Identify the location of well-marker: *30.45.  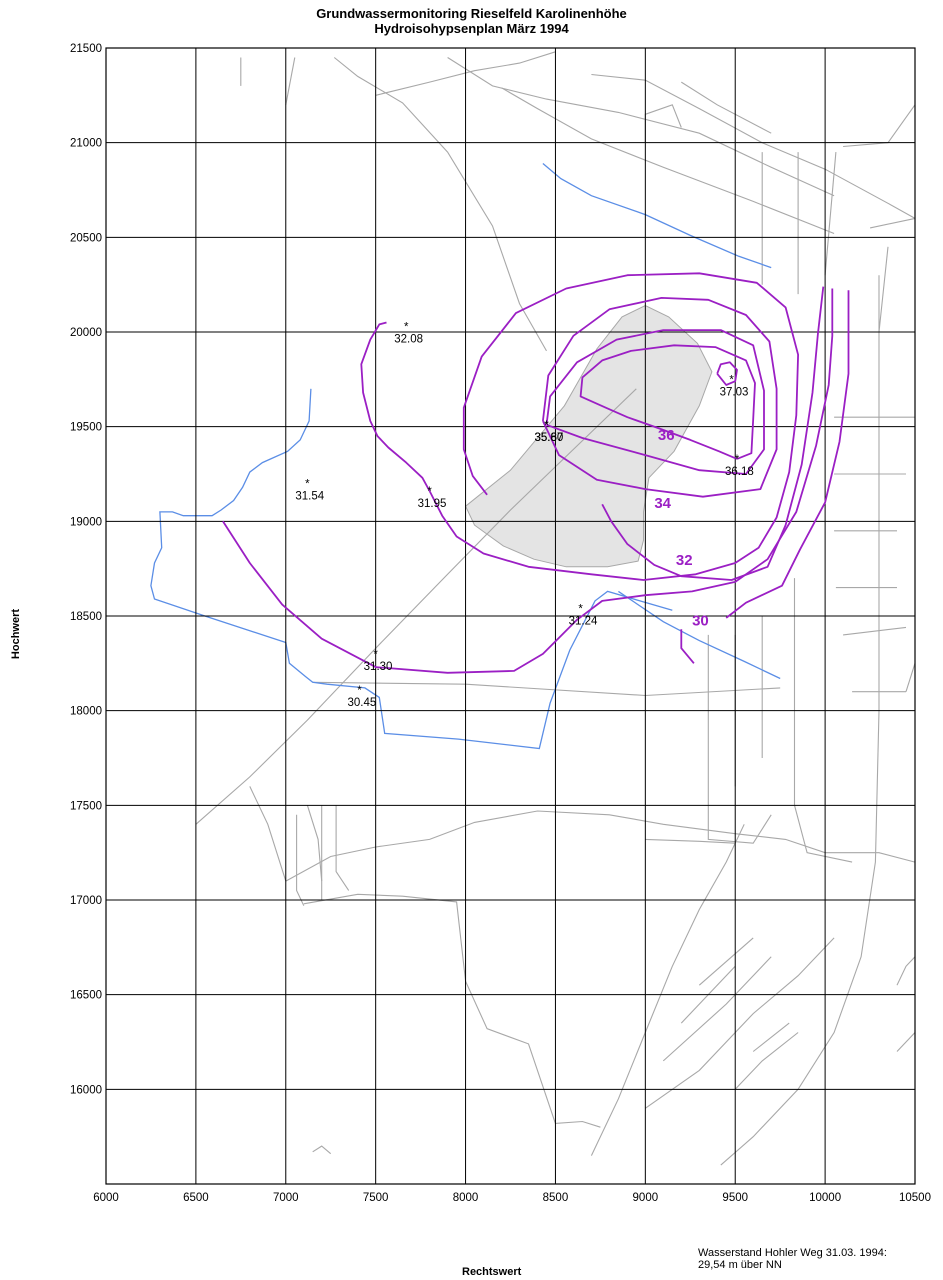
(361, 697).